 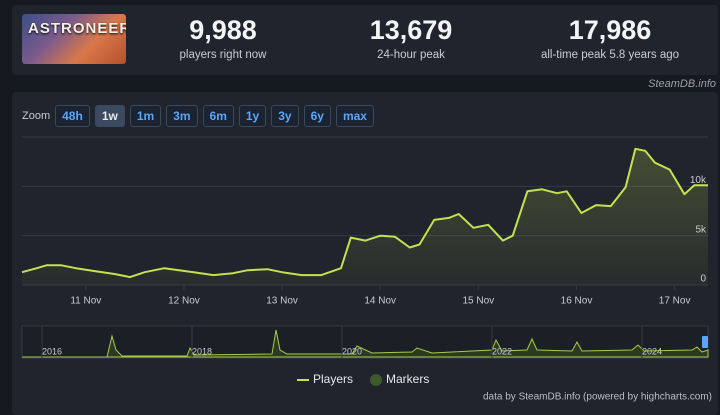 What do you see at coordinates (407, 379) in the screenshot?
I see `legend-label: Markers` at bounding box center [407, 379].